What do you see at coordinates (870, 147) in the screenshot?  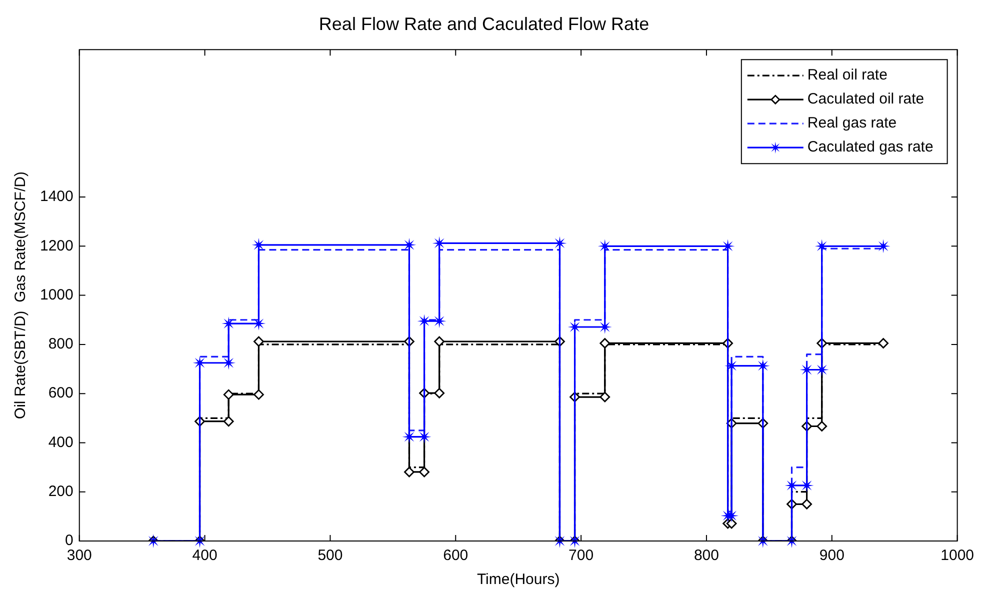 I see `legend-label: Caculated gas rate` at bounding box center [870, 147].